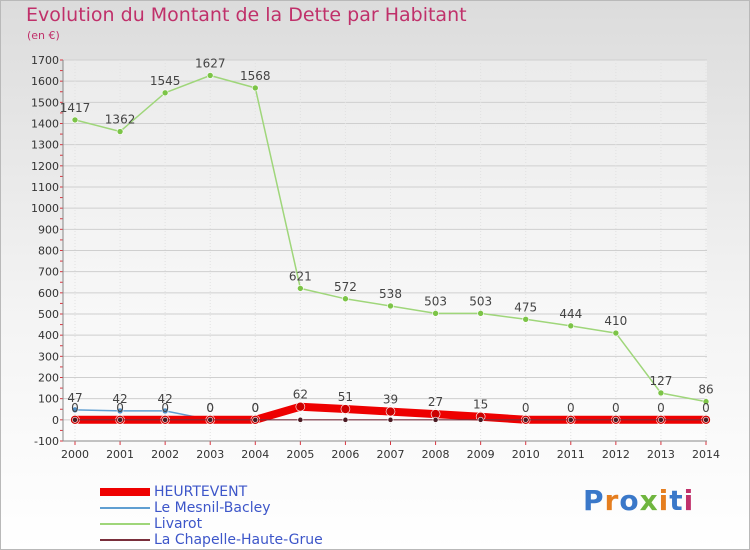 This screenshot has width=750, height=550. Describe the element at coordinates (48, 272) in the screenshot. I see `y-tick-label: 700` at that location.